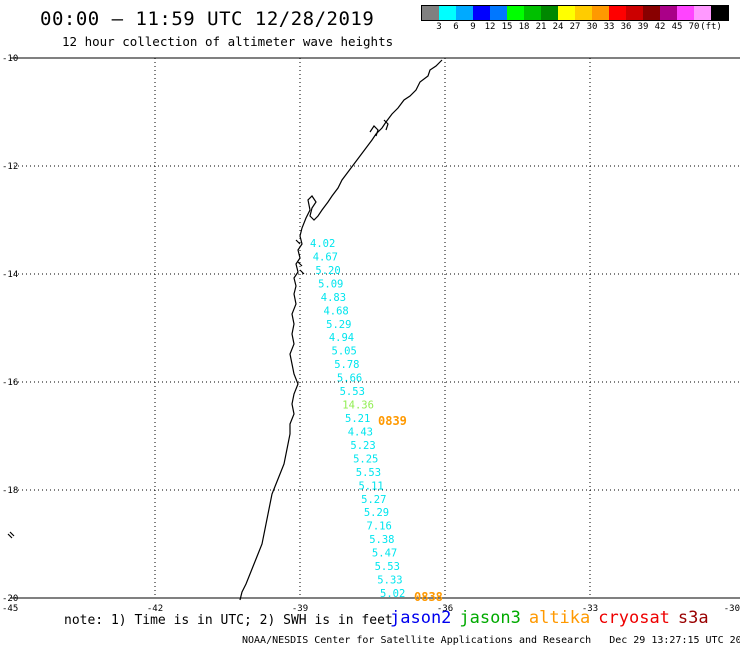 This screenshot has height=650, width=740. Describe the element at coordinates (732, 609) in the screenshot. I see `lon-label: -30` at that location.